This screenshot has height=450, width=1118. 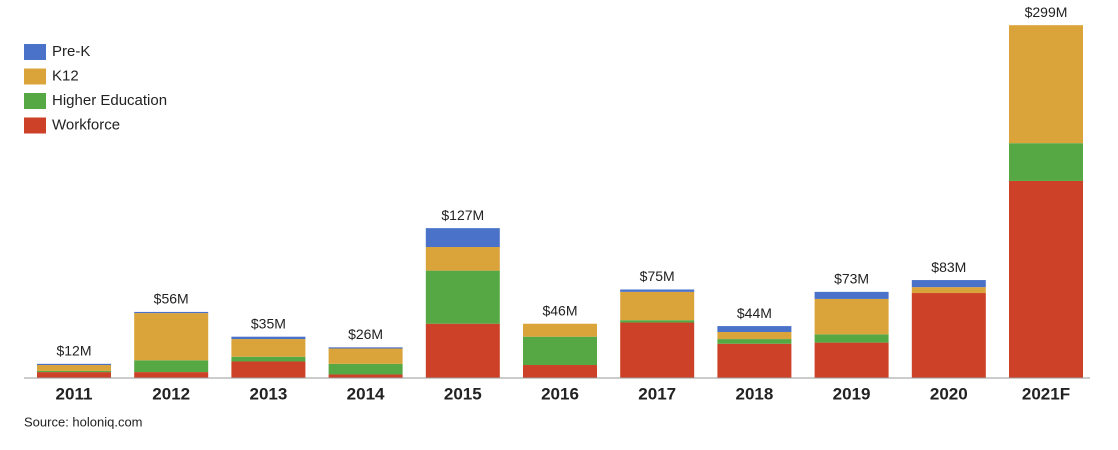 What do you see at coordinates (949, 393) in the screenshot?
I see `x-tick-label: 2020` at bounding box center [949, 393].